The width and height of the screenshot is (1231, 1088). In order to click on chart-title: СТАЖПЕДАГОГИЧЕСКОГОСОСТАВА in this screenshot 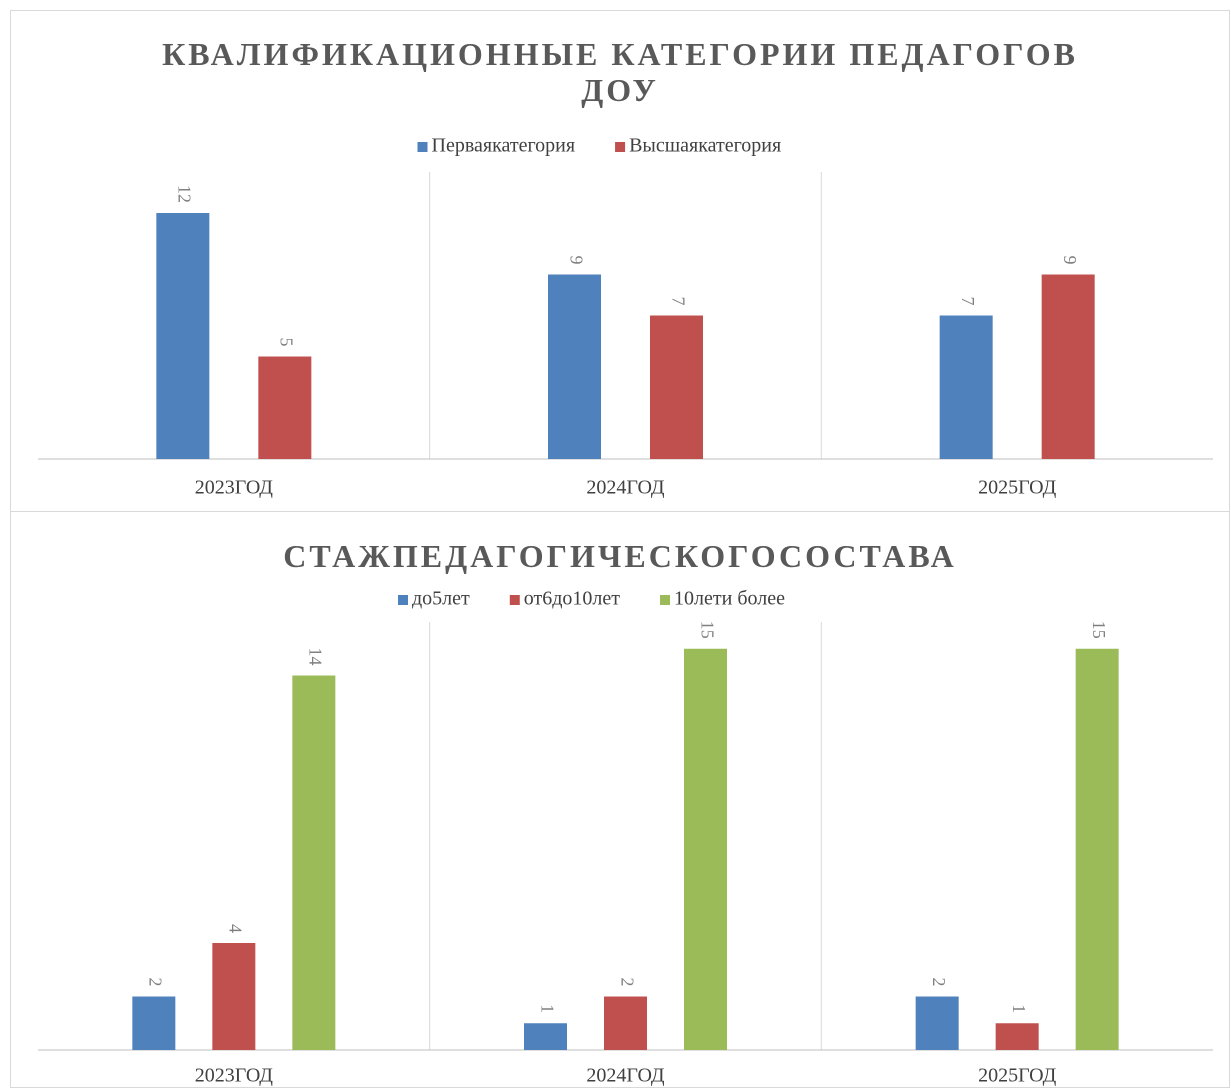, I will do `click(620, 556)`.